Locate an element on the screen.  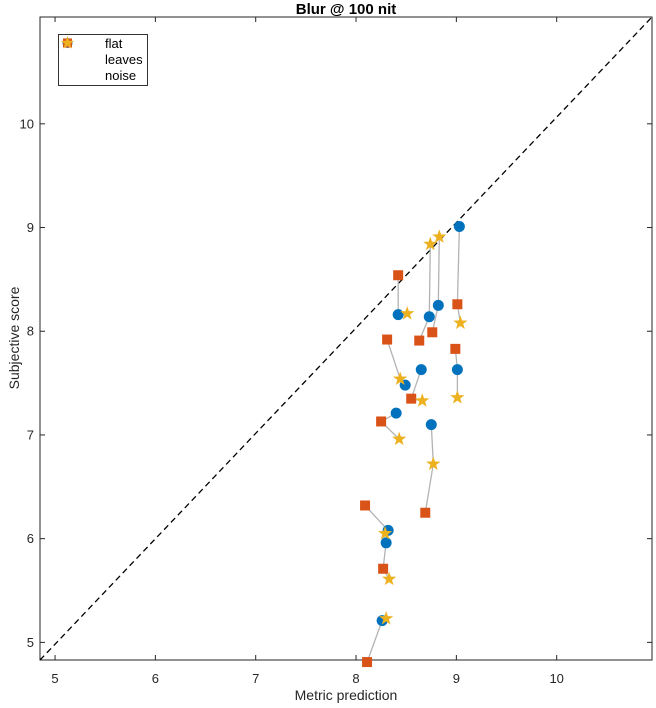
legend-item-leaves: leaves is located at coordinates (103, 53).